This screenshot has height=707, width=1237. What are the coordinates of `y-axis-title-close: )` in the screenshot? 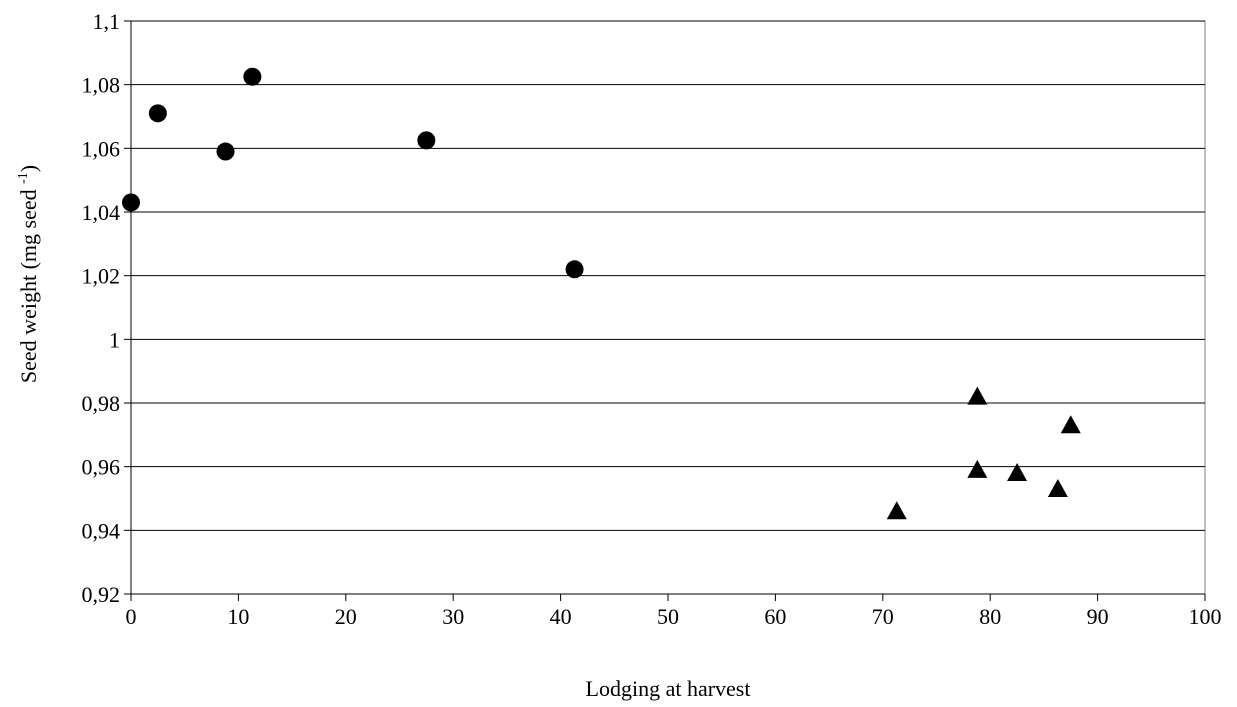 It's located at (28, 168).